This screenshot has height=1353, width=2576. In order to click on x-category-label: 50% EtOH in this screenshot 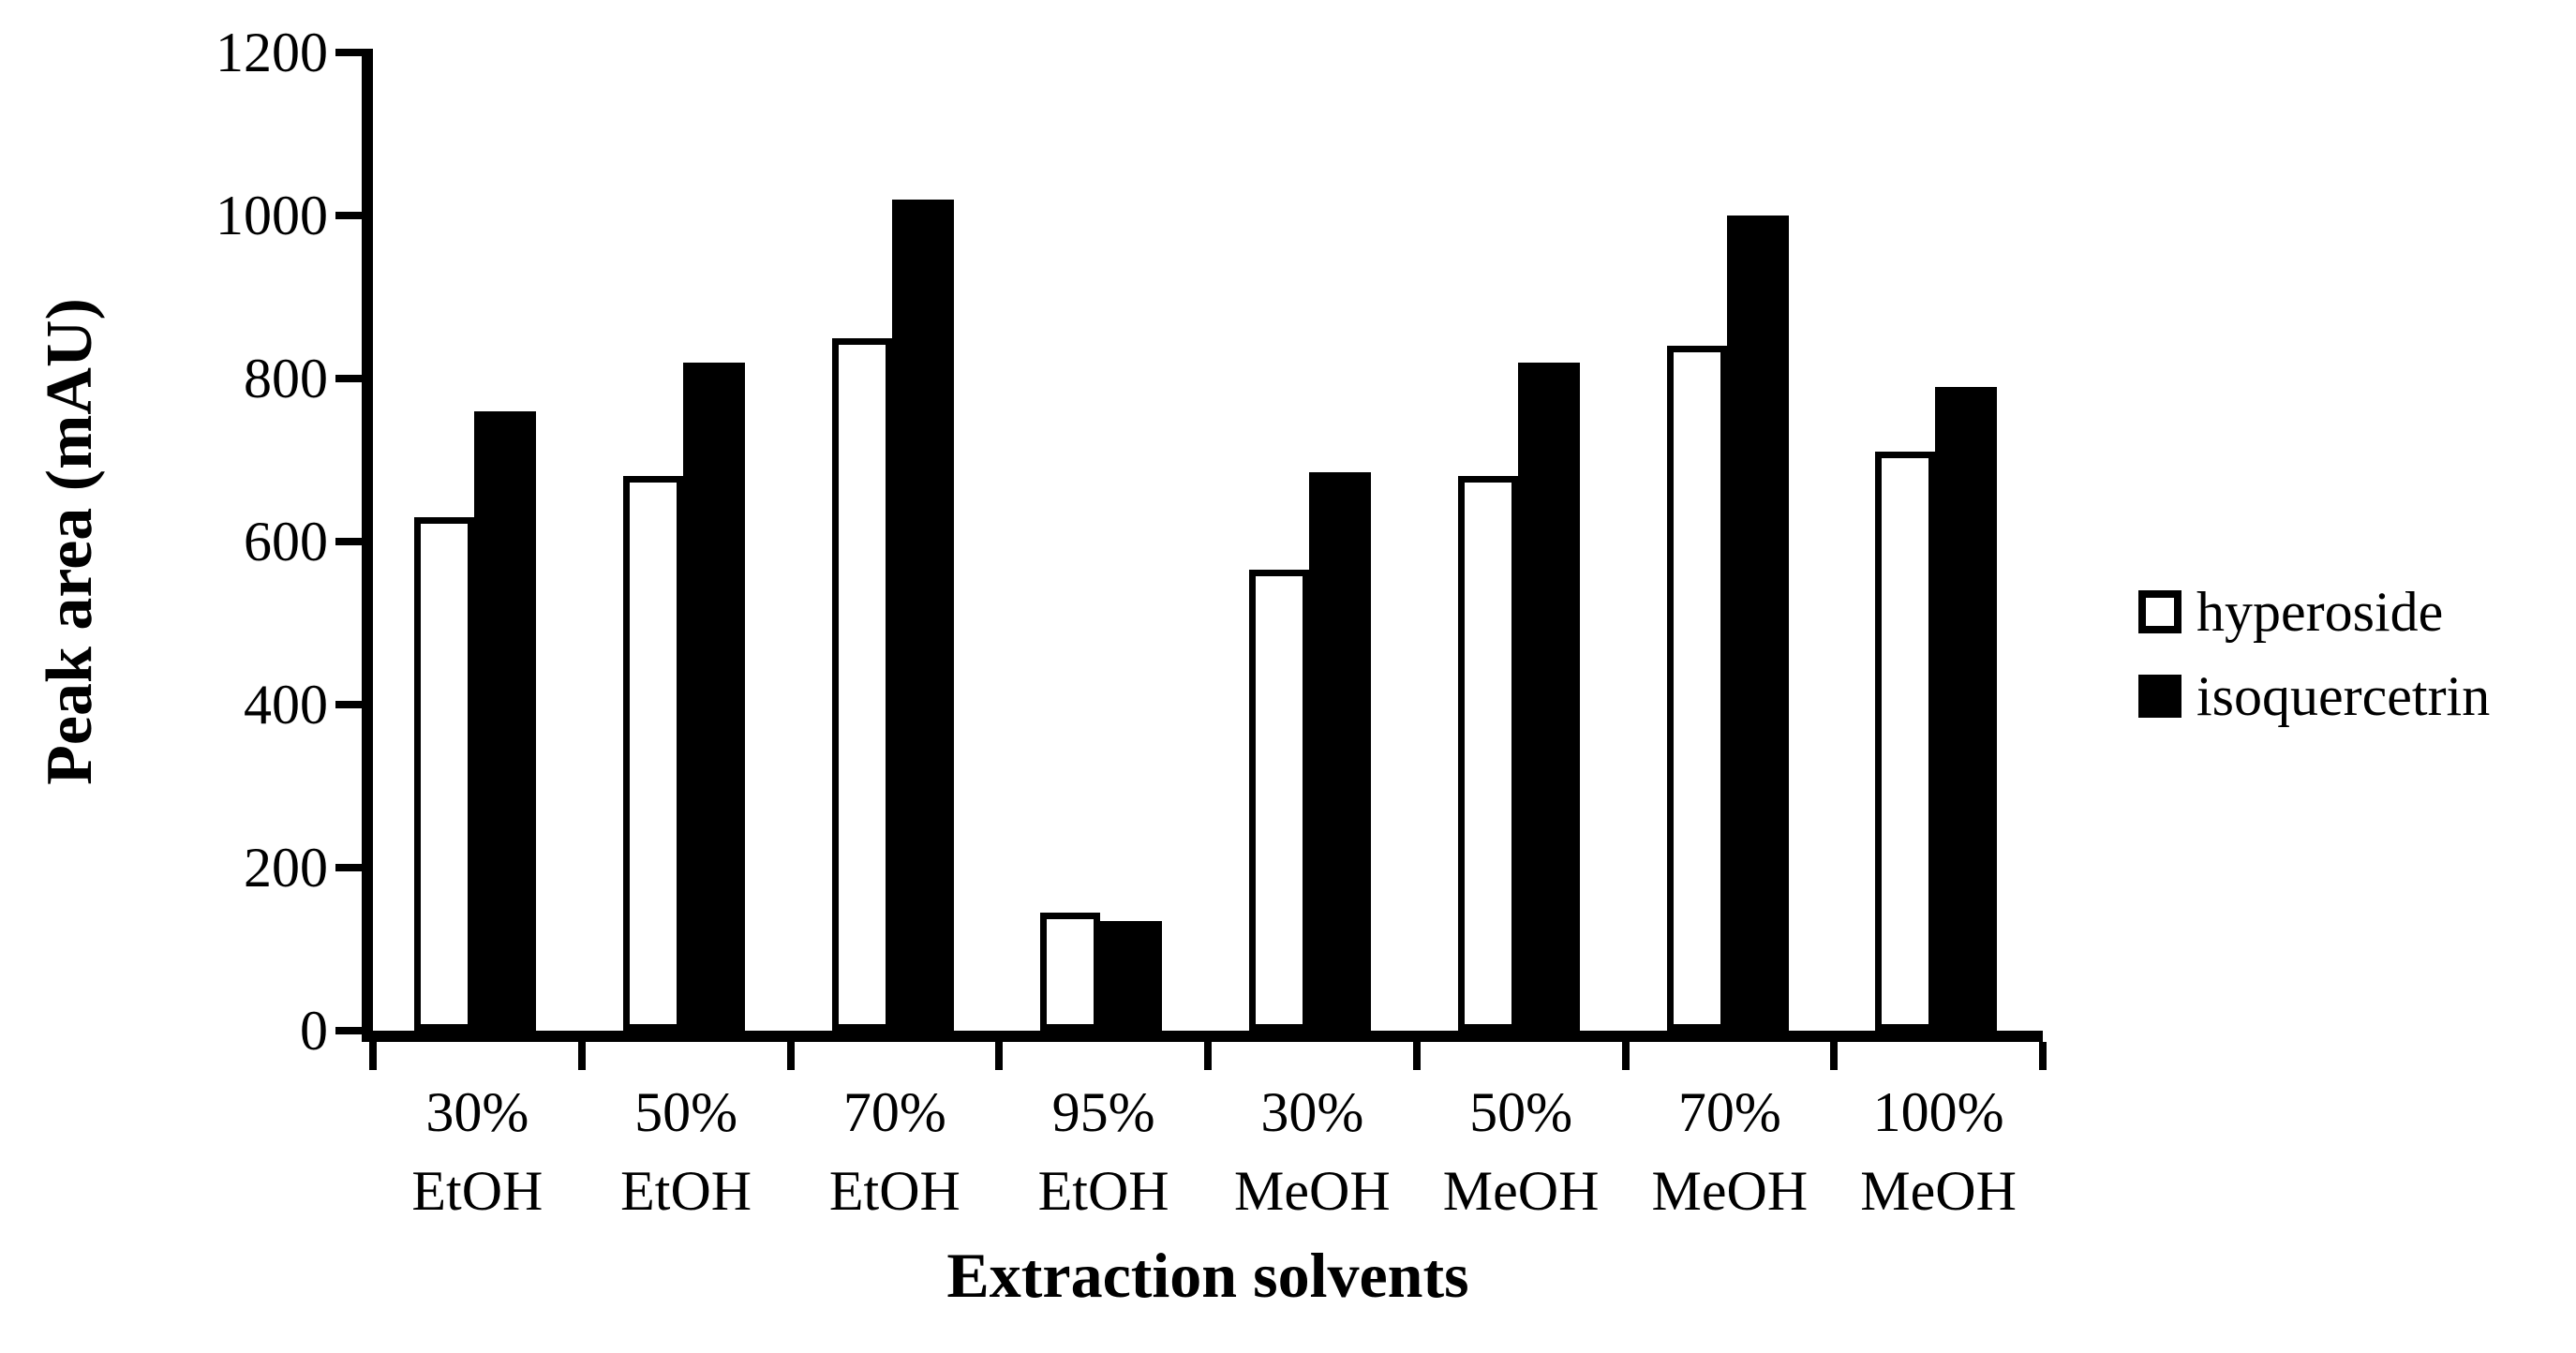, I will do `click(686, 1151)`.